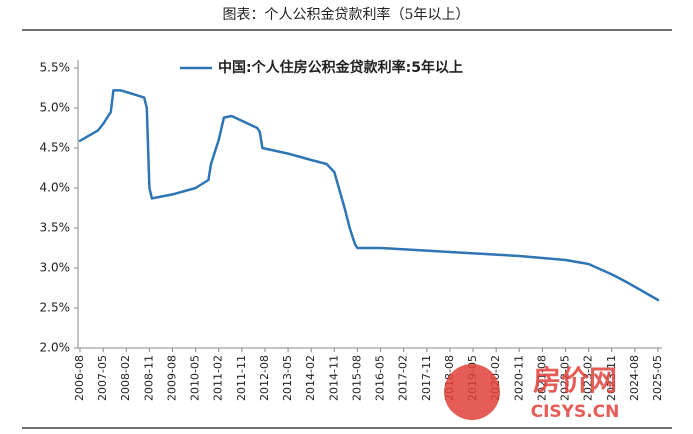 The image size is (693, 434). Describe the element at coordinates (171, 378) in the screenshot. I see `x-tick-label: 2009-08` at that location.